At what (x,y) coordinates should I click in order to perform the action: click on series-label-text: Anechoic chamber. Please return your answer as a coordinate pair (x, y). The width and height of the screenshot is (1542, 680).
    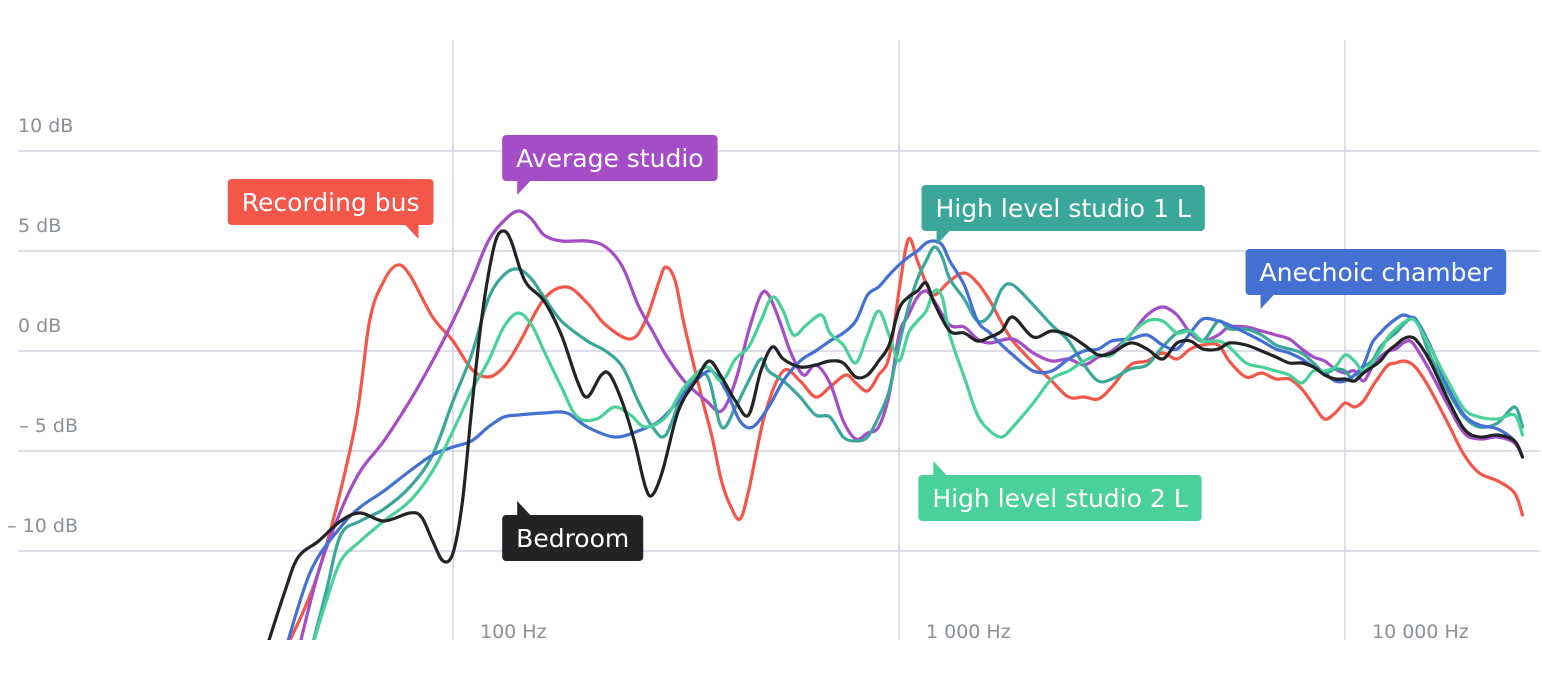
    Looking at the image, I should click on (1376, 272).